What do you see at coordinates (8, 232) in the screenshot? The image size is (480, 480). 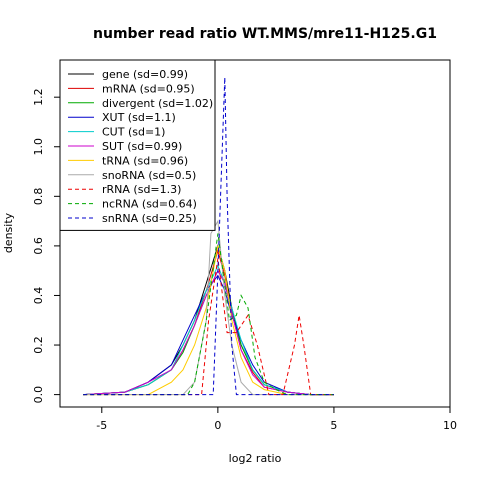 I see `y-axis-label: density` at bounding box center [8, 232].